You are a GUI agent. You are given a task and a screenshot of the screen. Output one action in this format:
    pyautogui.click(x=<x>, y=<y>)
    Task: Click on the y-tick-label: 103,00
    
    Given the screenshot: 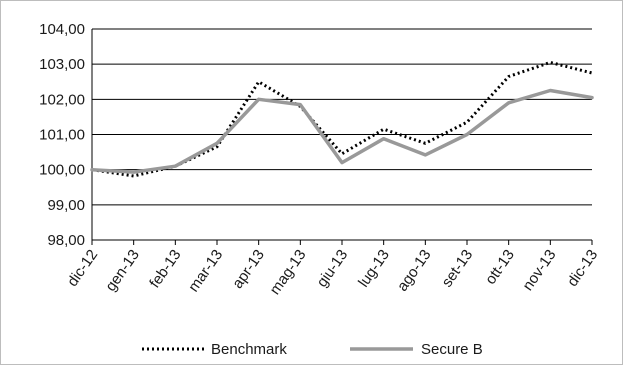 What is the action you would take?
    pyautogui.click(x=62, y=64)
    